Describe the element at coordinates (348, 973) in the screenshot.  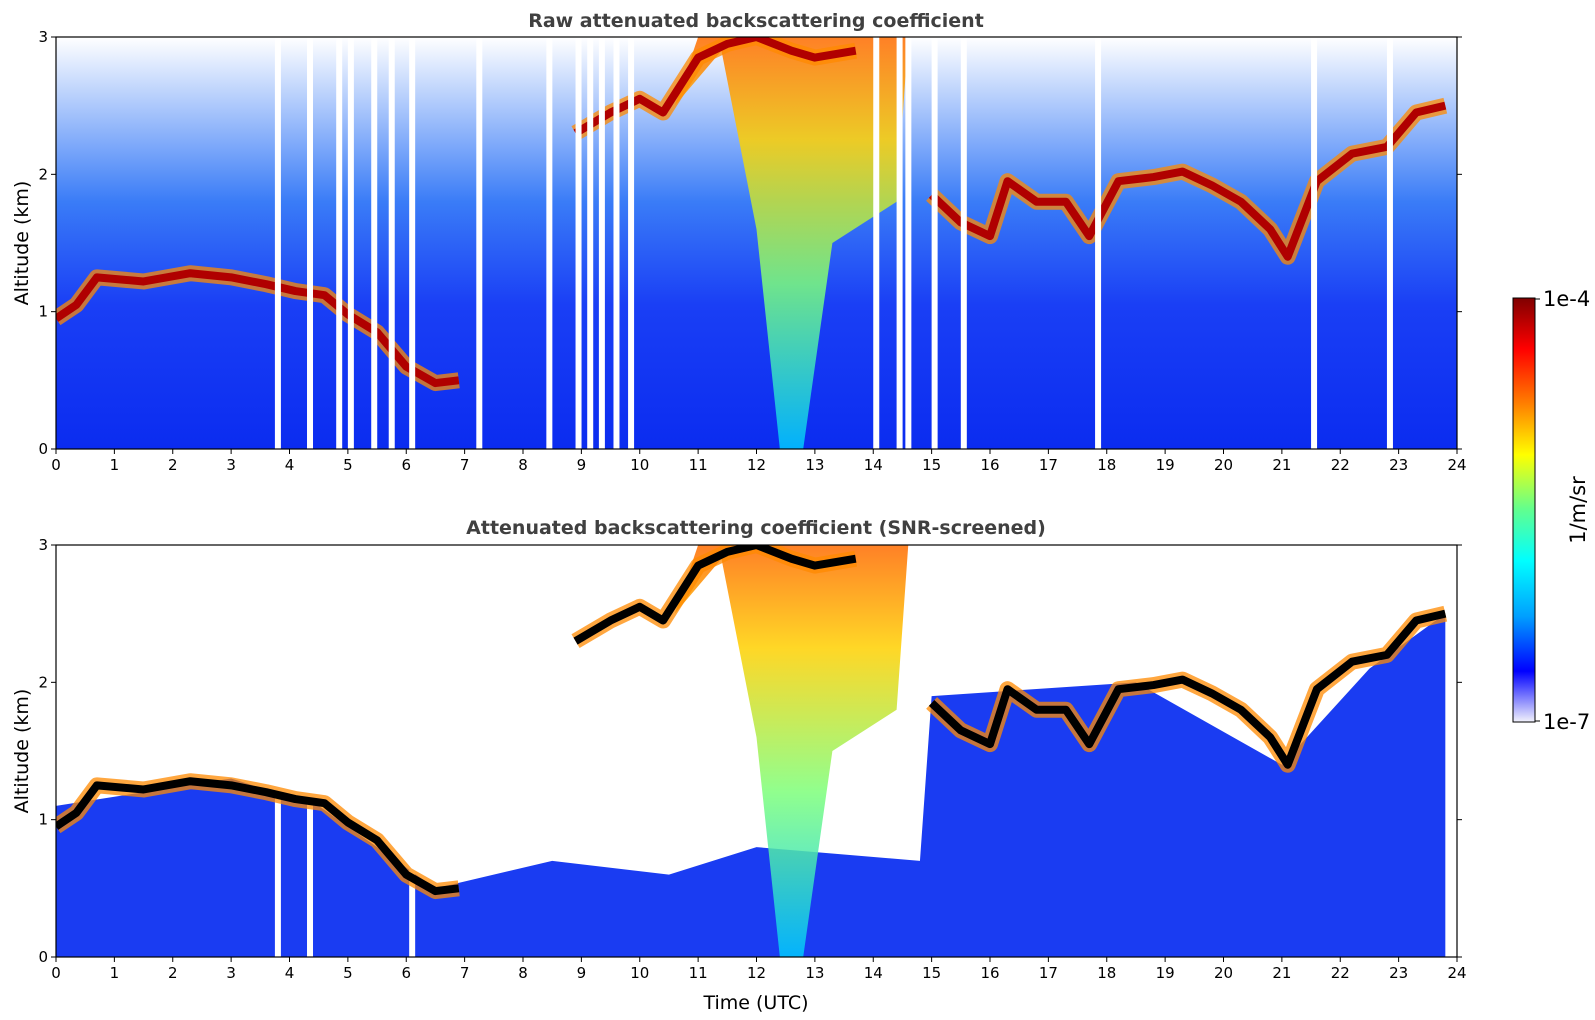
I see `x-tick-label: 5` at that location.